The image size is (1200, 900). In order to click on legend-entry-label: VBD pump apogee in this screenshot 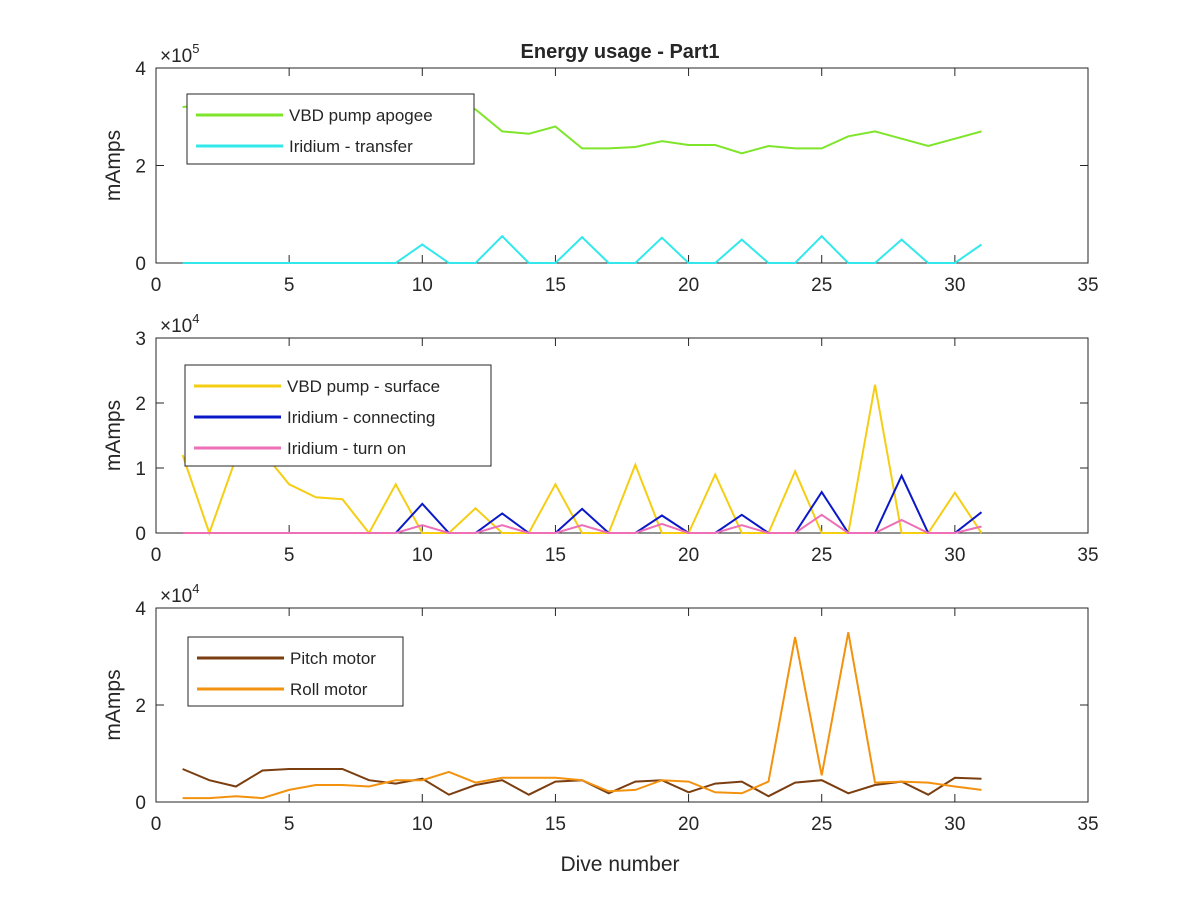, I will do `click(361, 115)`.